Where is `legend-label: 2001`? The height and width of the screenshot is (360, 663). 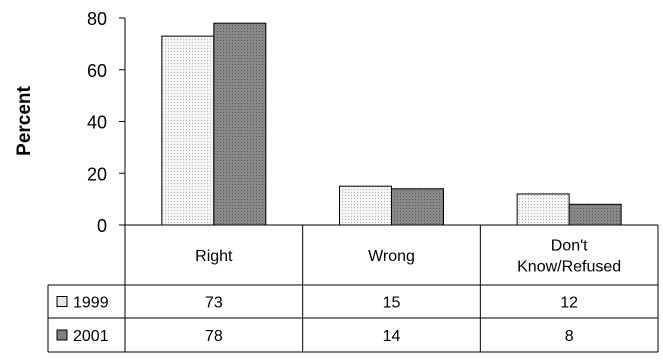
legend-label: 2001 is located at coordinates (91, 336).